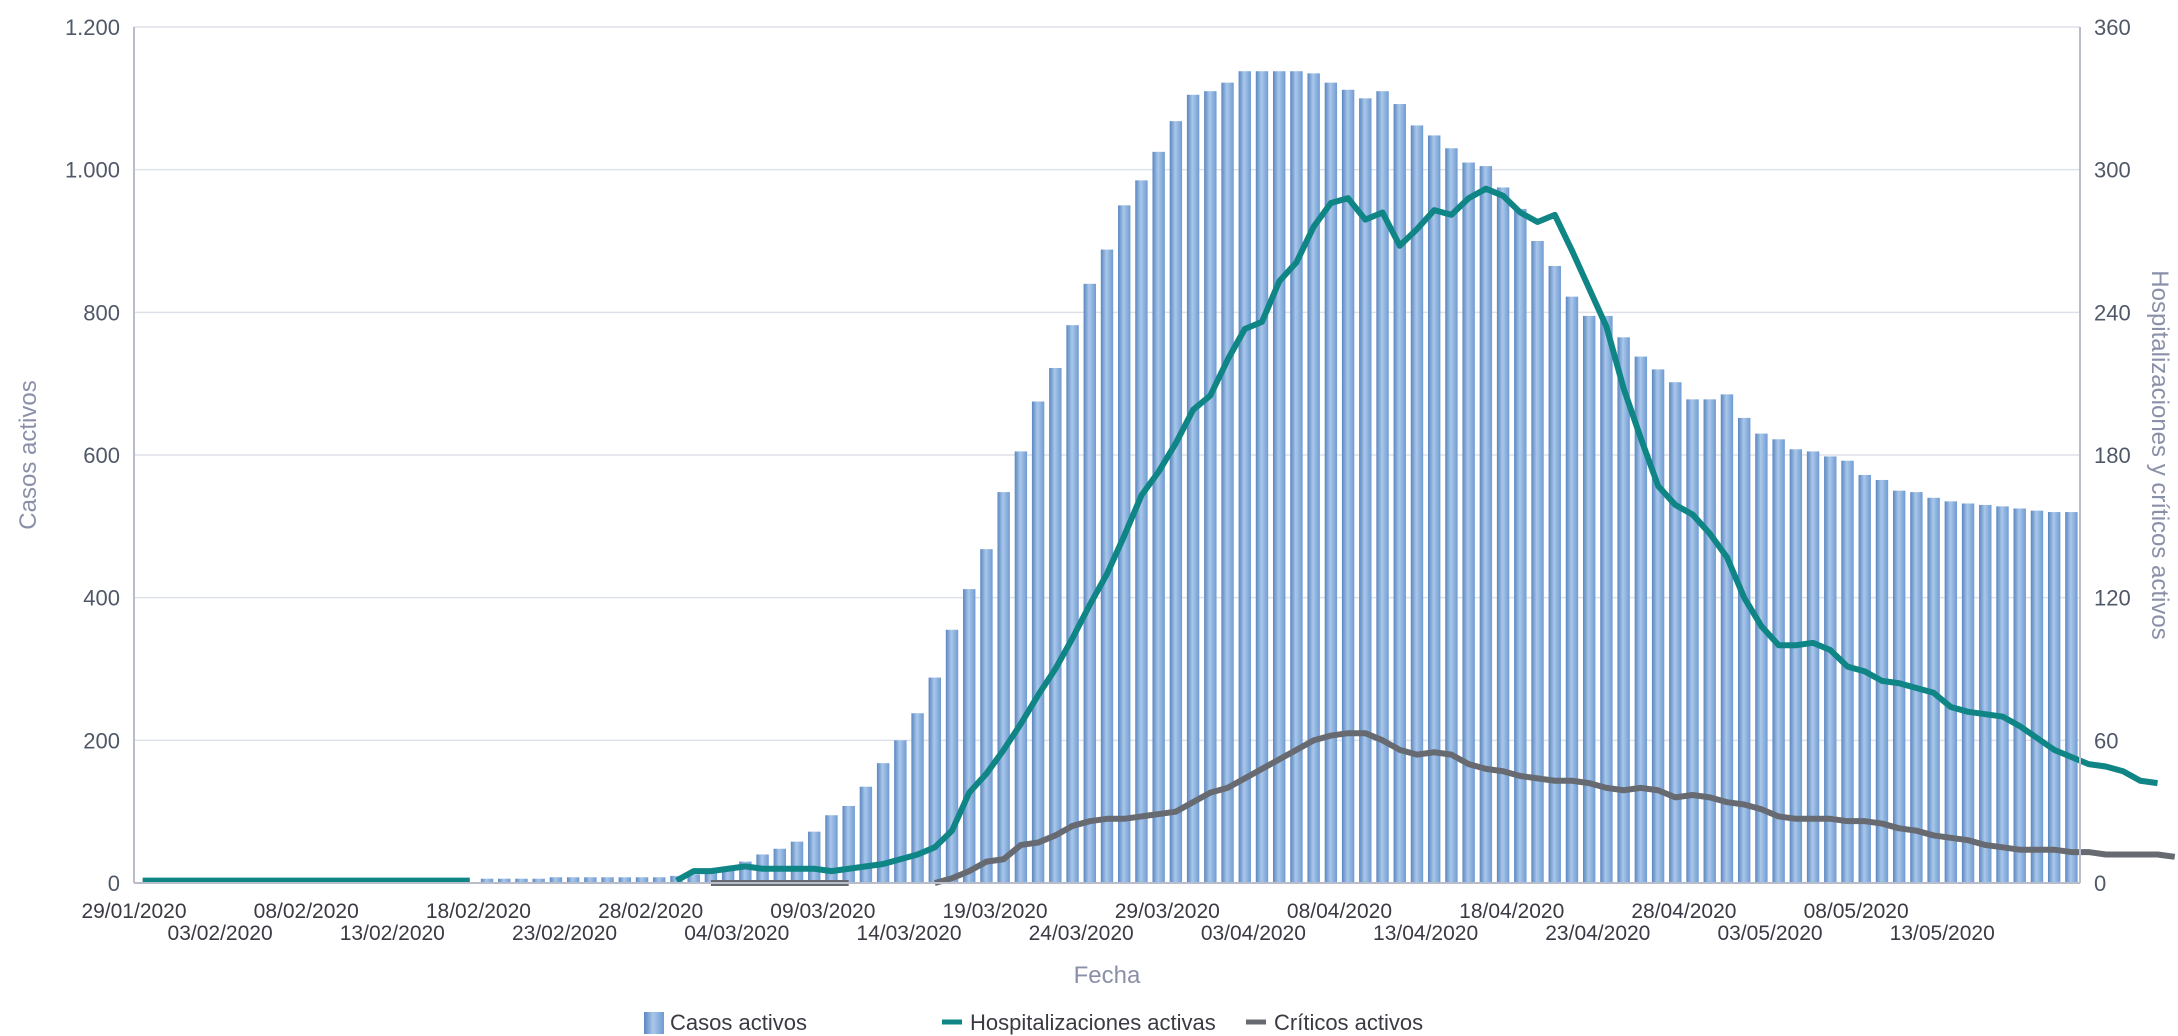 This screenshot has width=2178, height=1036. Describe the element at coordinates (908, 933) in the screenshot. I see `x-tick-label: 14/03/2020` at that location.